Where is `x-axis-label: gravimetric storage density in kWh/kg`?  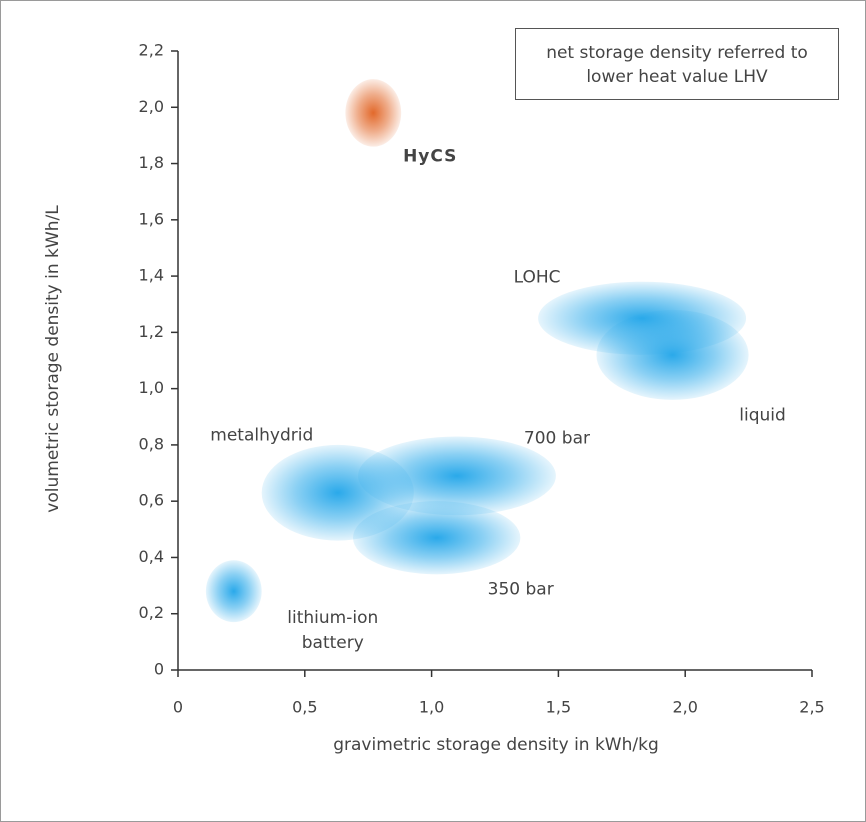
x-axis-label: gravimetric storage density in kWh/kg is located at coordinates (496, 745).